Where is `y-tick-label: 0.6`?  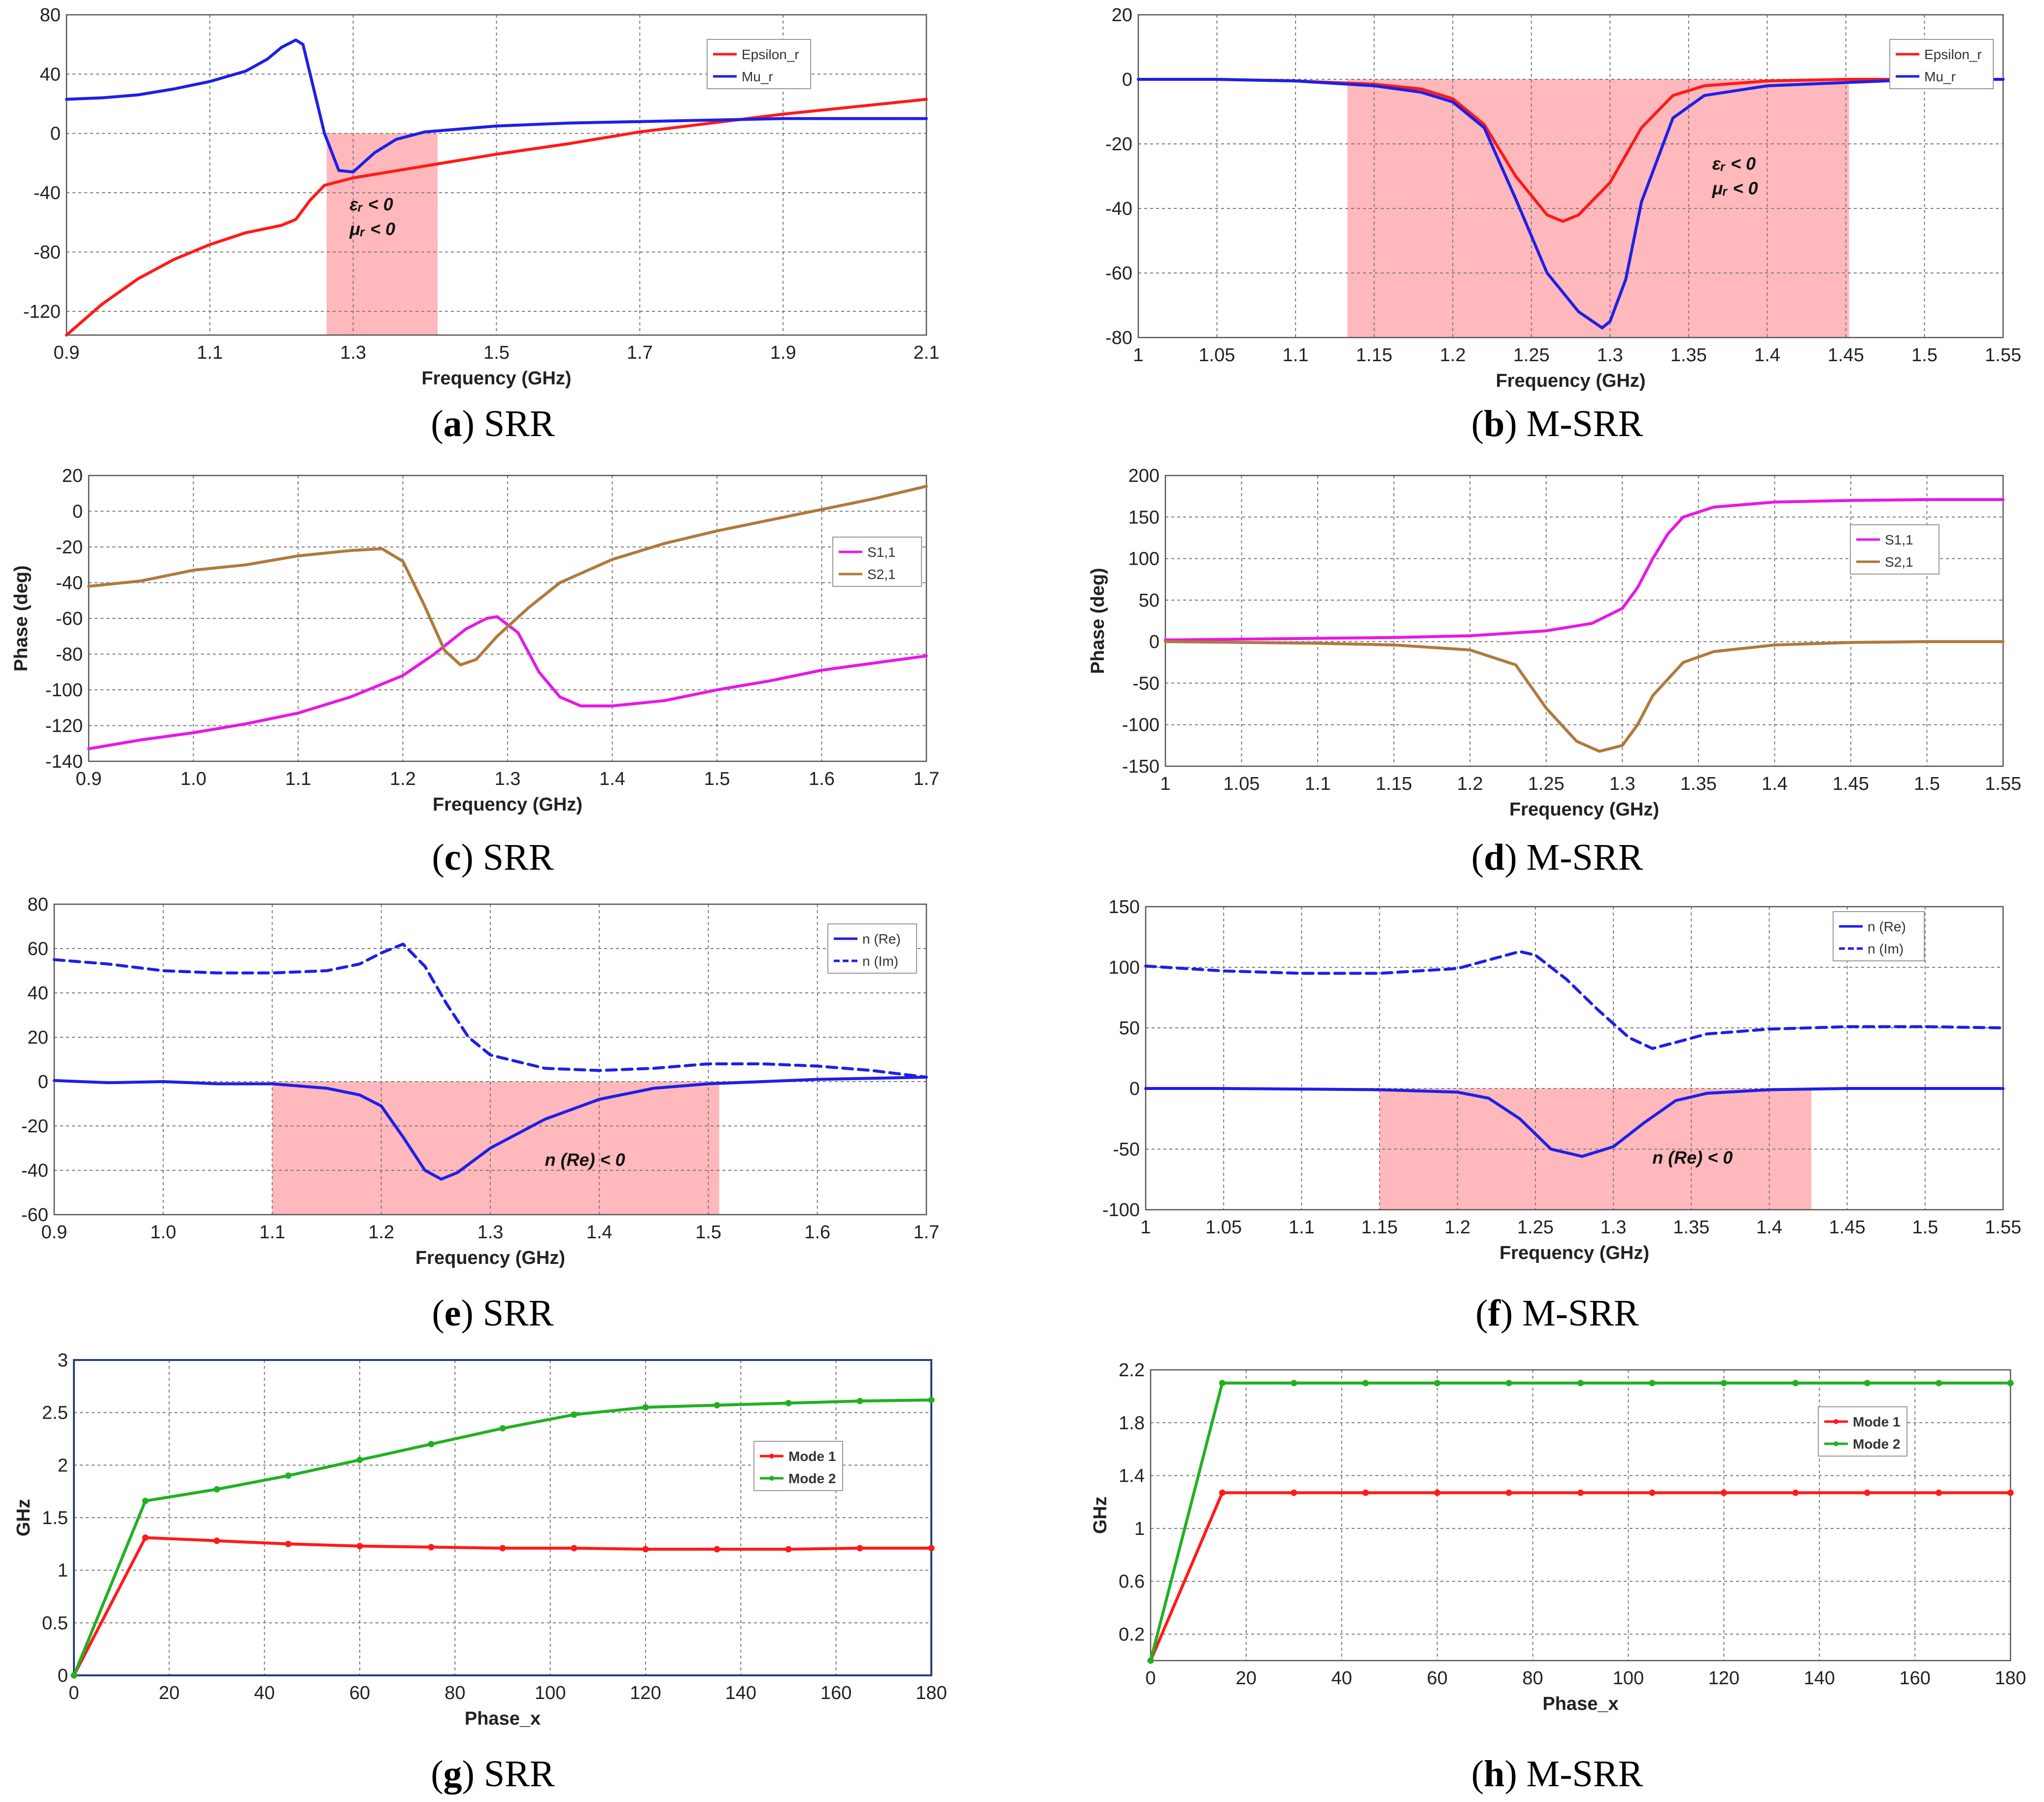
y-tick-label: 0.6 is located at coordinates (1132, 1581).